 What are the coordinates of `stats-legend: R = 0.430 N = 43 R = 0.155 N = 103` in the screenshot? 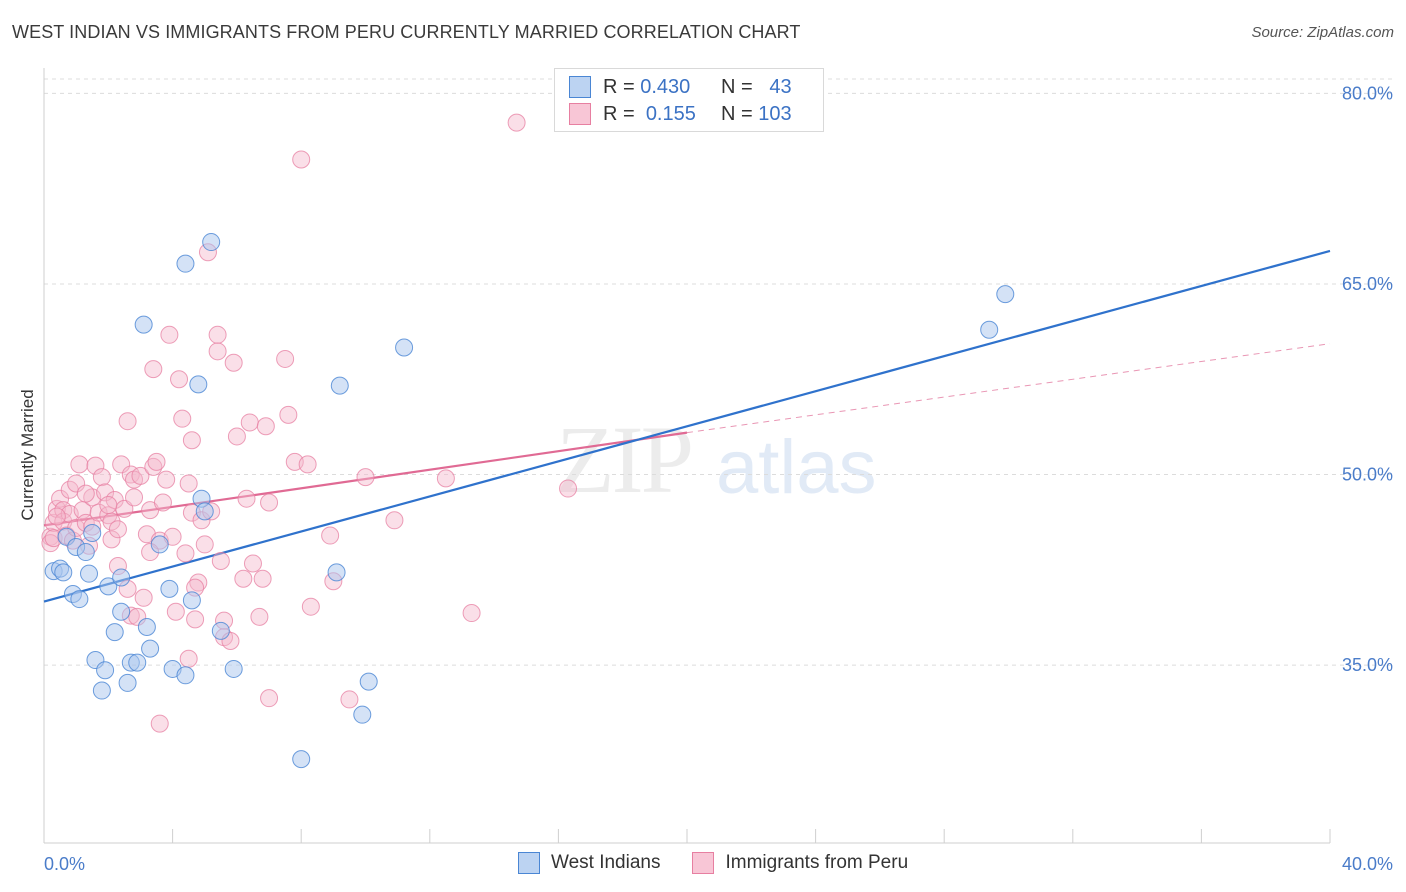 It's located at (689, 100).